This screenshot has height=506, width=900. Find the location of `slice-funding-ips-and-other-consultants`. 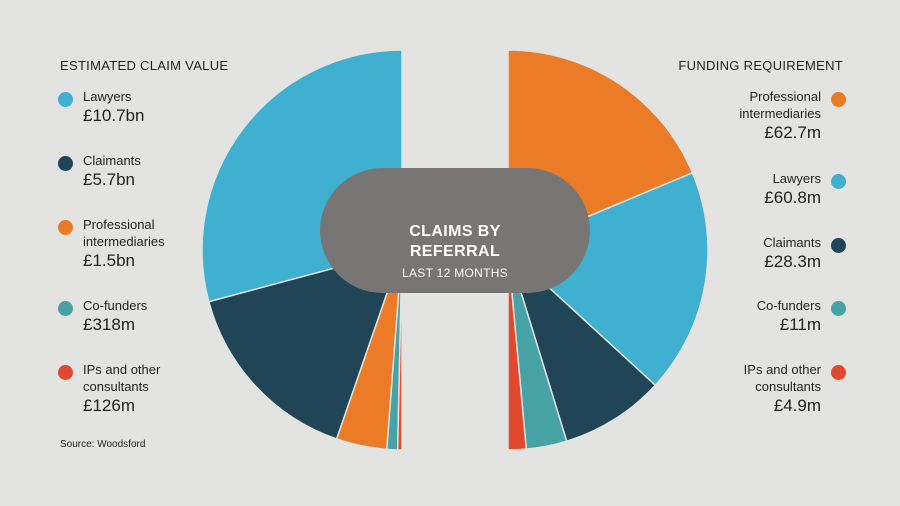

slice-funding-ips-and-other-consultants is located at coordinates (517, 350).